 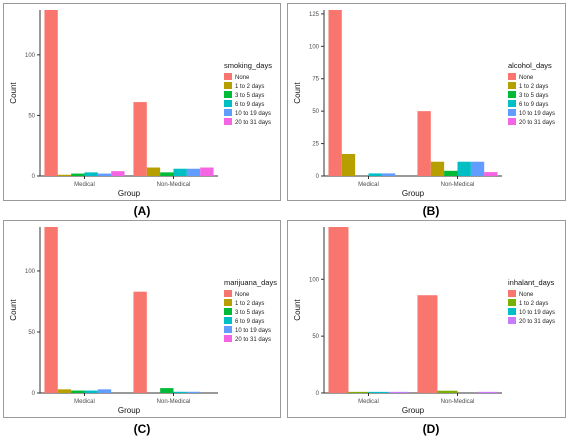 I want to click on caption-a: (A), so click(x=142, y=211).